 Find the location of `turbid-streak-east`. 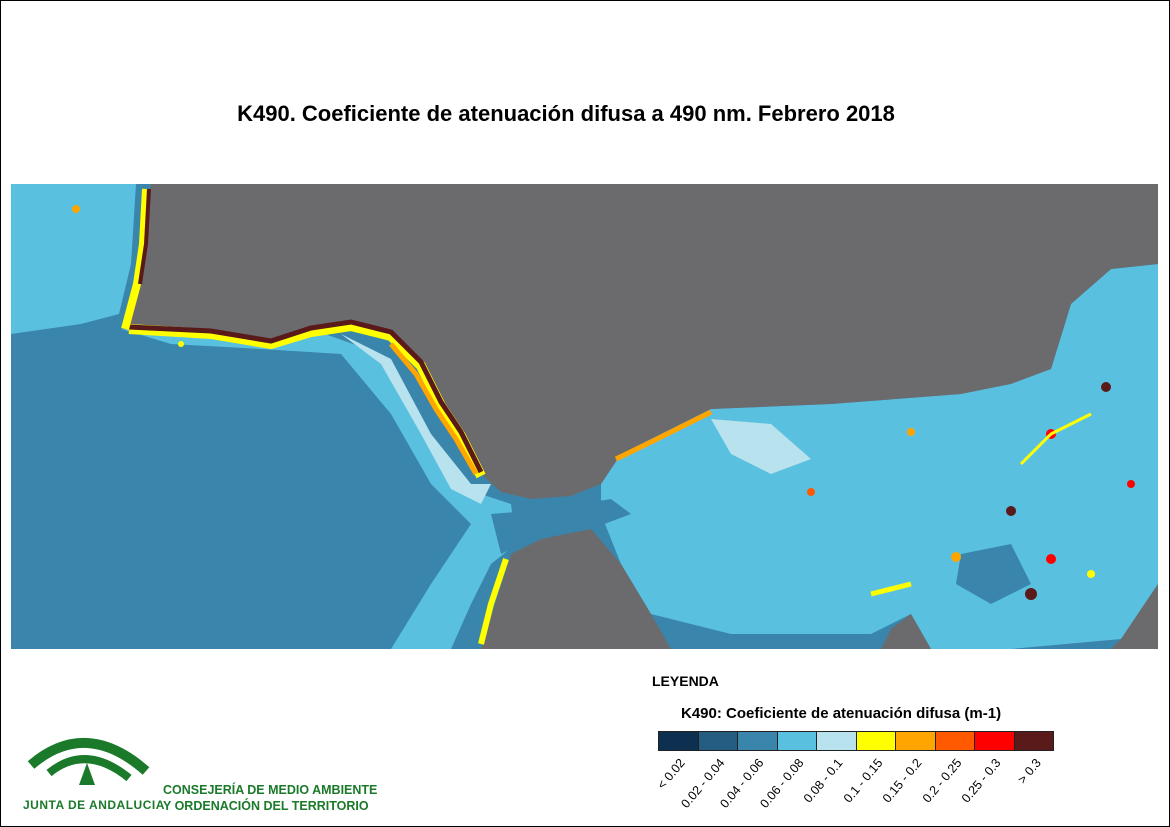

turbid-streak-east is located at coordinates (1055, 439).